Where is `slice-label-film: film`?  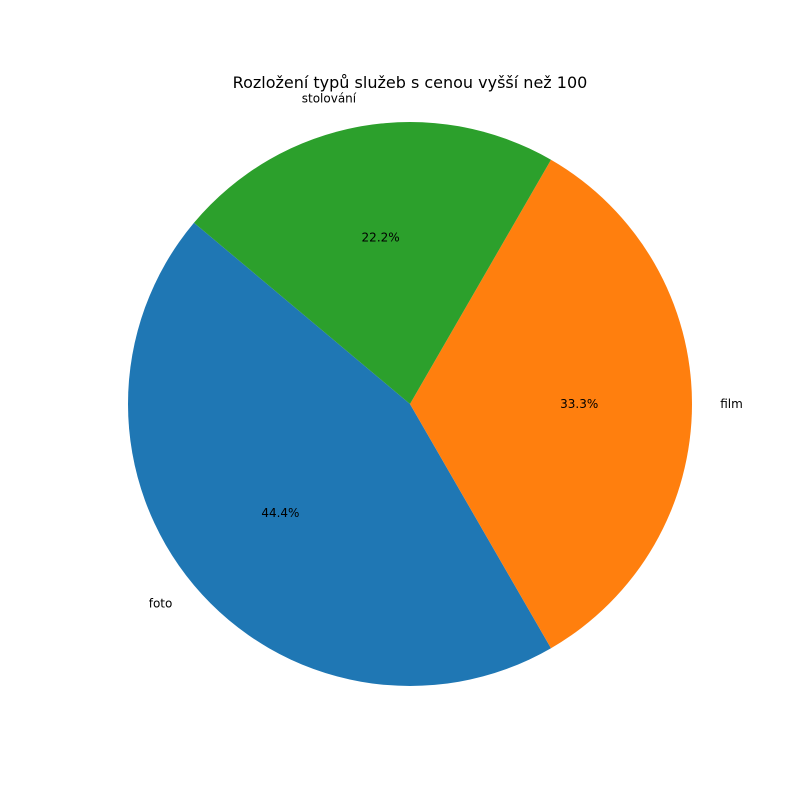 slice-label-film: film is located at coordinates (731, 404).